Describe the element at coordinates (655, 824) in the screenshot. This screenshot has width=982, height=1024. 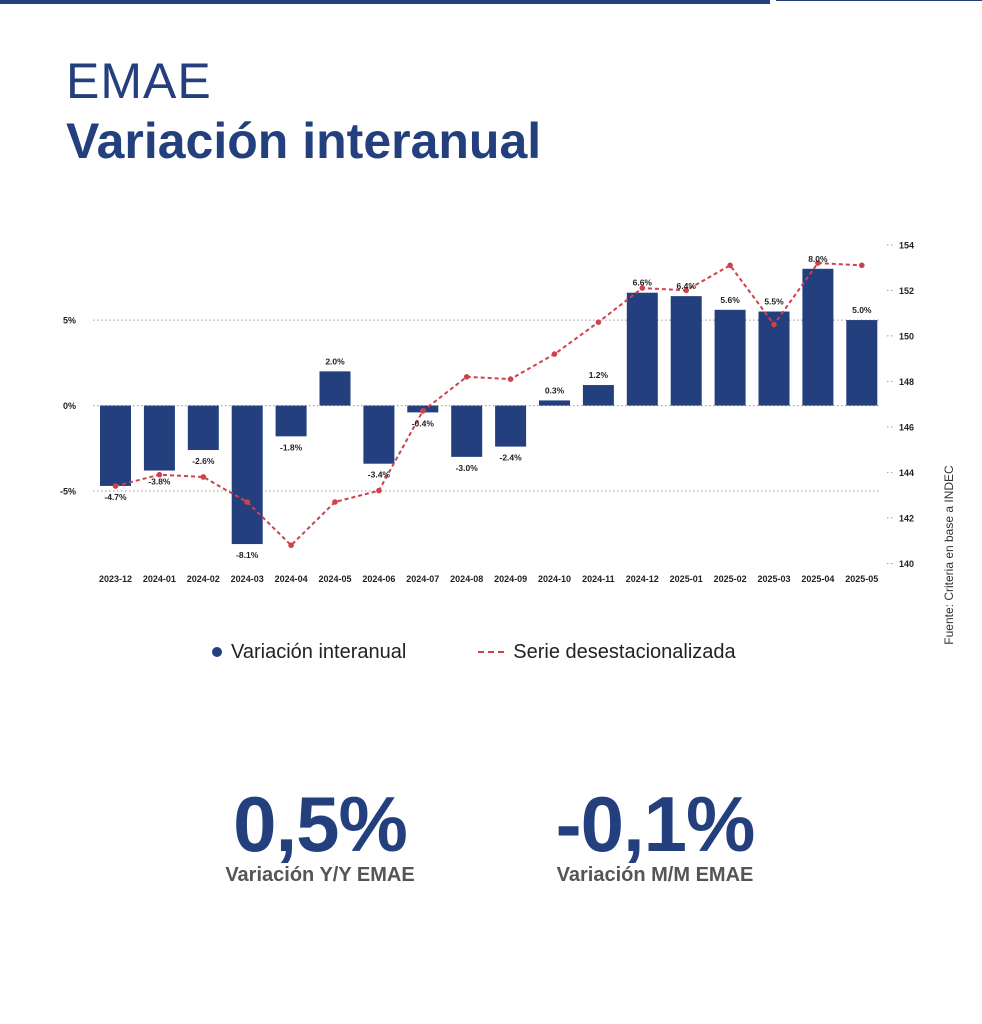
I see `stat-mm-value: -0,1%` at that location.